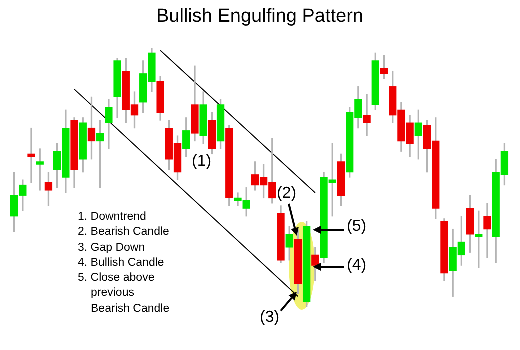 This screenshot has height=350, width=520. I want to click on chart-title: Bullish Engulfing Pattern, so click(259, 17).